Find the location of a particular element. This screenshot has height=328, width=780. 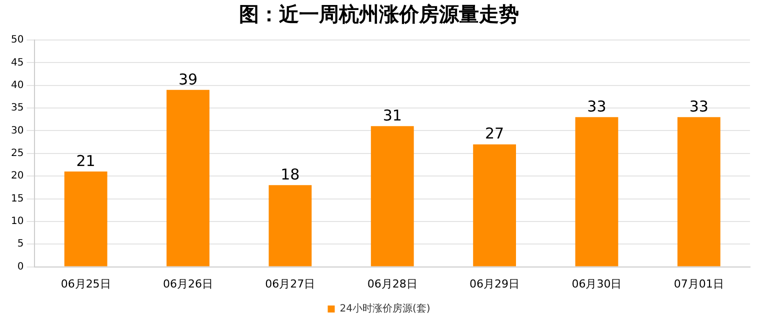

data-label: 18 is located at coordinates (290, 175).